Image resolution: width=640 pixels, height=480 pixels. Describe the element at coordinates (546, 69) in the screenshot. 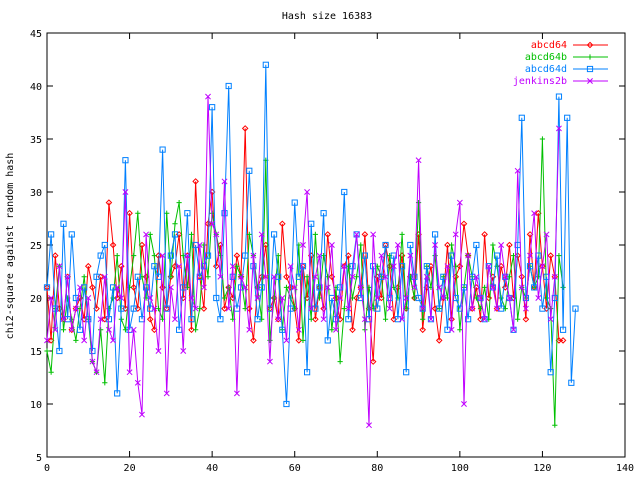

I see `legend-label: abcd64d` at that location.